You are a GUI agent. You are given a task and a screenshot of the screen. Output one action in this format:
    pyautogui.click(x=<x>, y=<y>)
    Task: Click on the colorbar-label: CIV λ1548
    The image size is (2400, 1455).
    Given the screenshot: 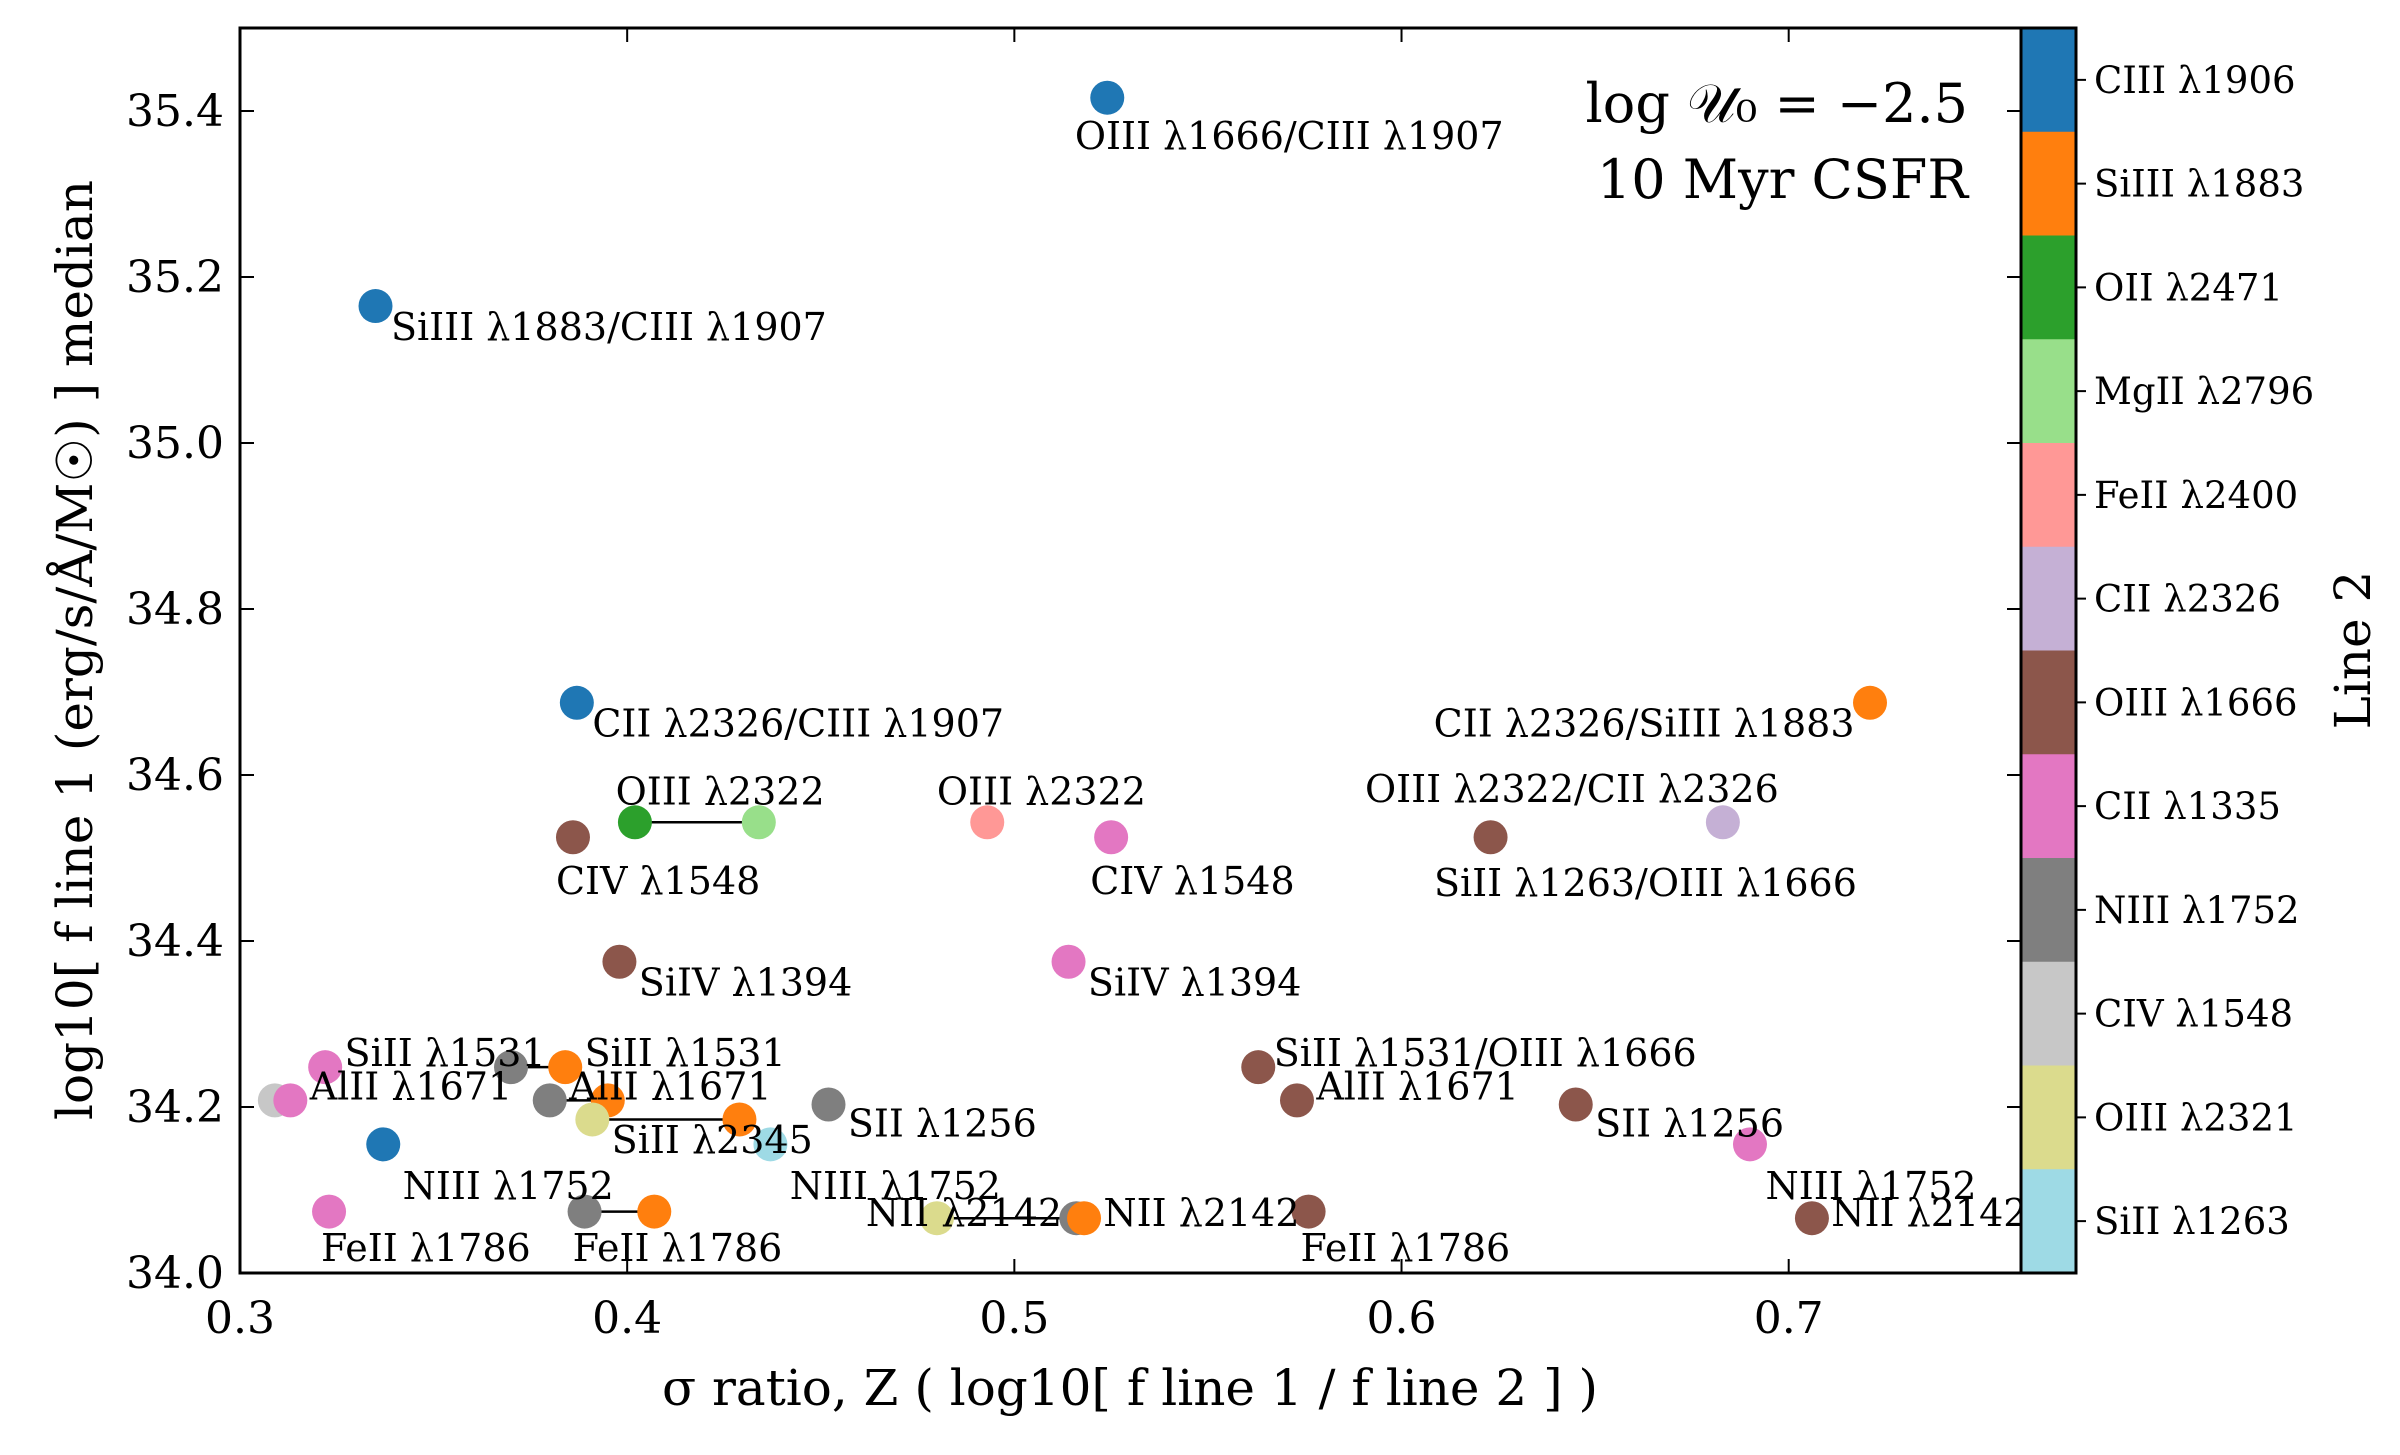 What is the action you would take?
    pyautogui.click(x=2193, y=1014)
    